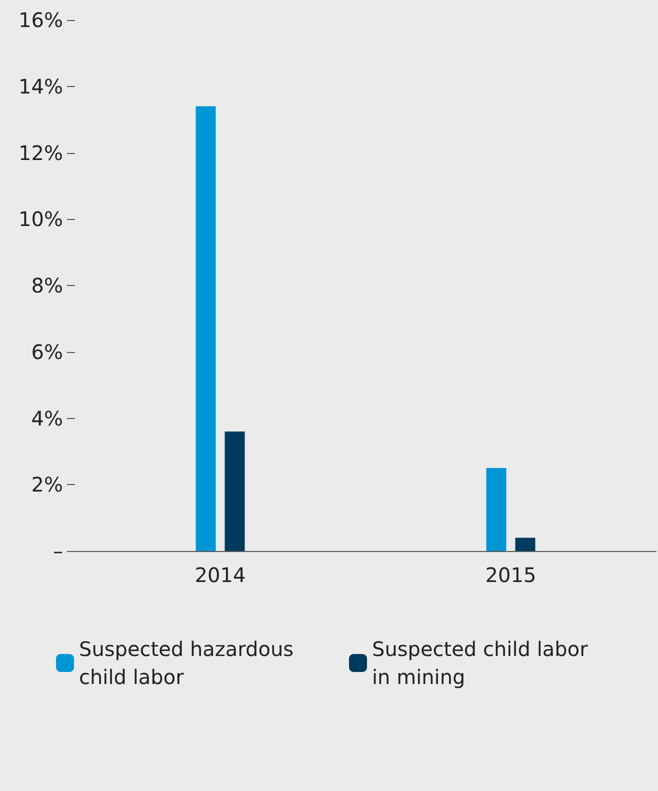 The height and width of the screenshot is (791, 658). Describe the element at coordinates (189, 663) in the screenshot. I see `legend-label: Suspected hazardous child labor` at that location.